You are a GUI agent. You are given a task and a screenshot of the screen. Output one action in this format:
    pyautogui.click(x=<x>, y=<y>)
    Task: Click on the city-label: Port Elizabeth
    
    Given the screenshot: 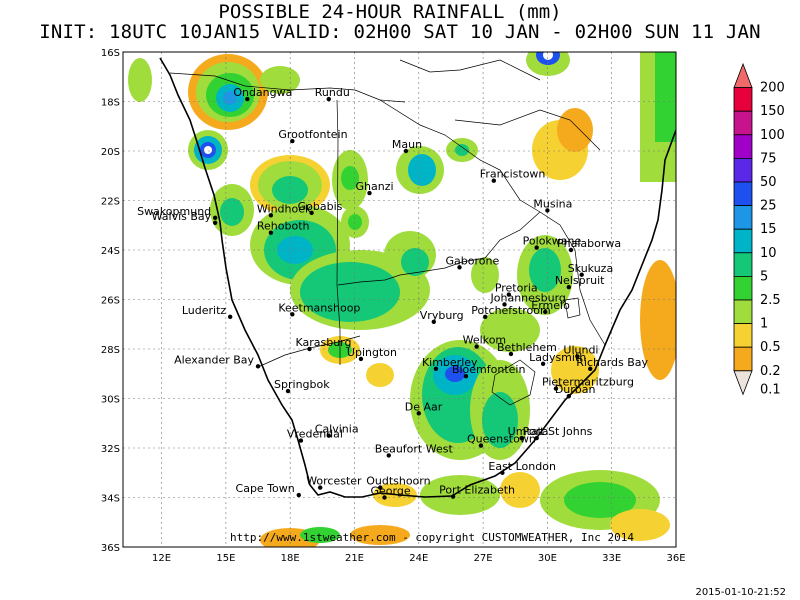 What is the action you would take?
    pyautogui.click(x=477, y=490)
    